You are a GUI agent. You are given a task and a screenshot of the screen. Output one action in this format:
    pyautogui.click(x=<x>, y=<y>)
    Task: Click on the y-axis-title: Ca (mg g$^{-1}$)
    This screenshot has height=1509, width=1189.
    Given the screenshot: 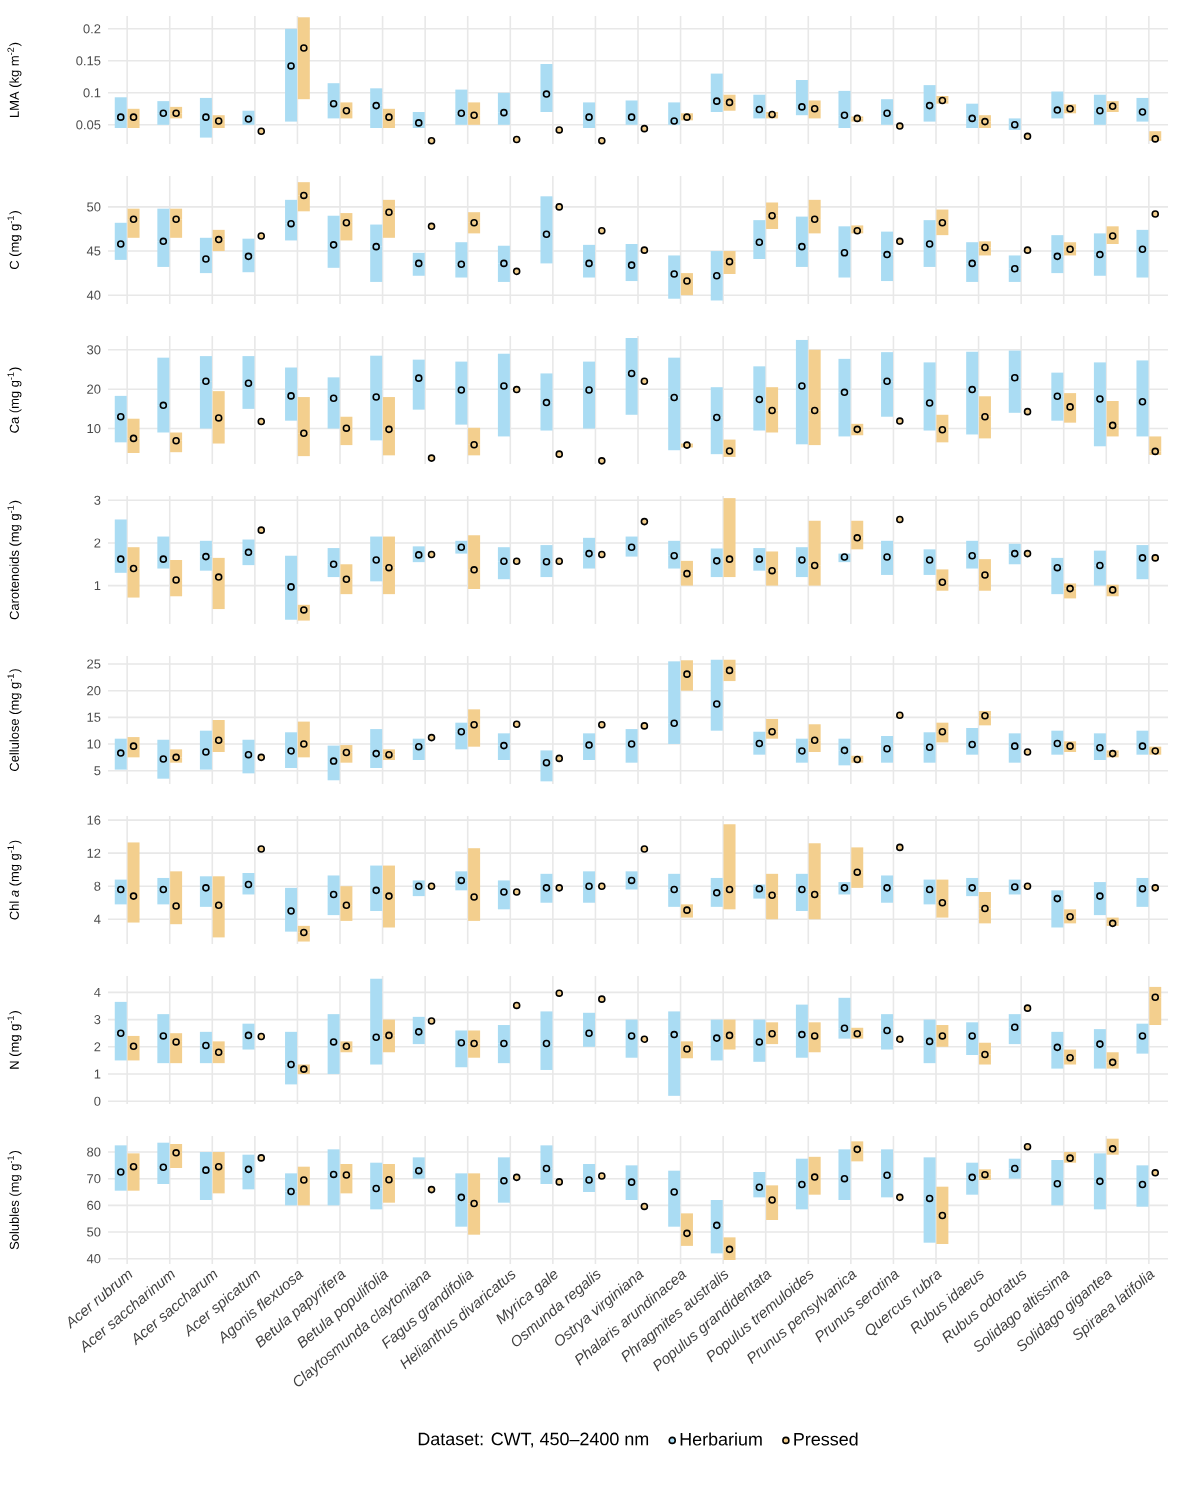 What is the action you would take?
    pyautogui.click(x=14, y=400)
    